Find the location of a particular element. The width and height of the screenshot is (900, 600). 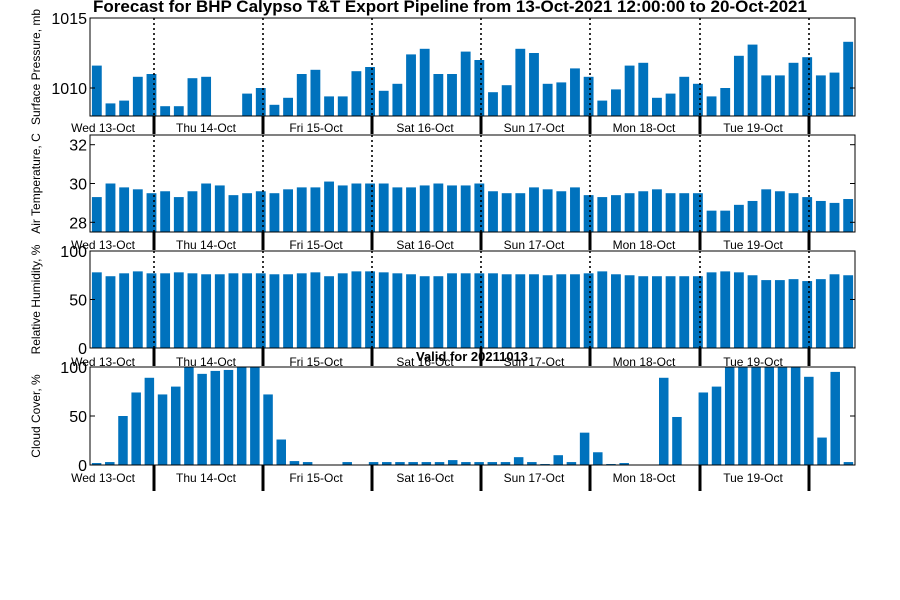

y-tick-label: 50 is located at coordinates (78, 417).